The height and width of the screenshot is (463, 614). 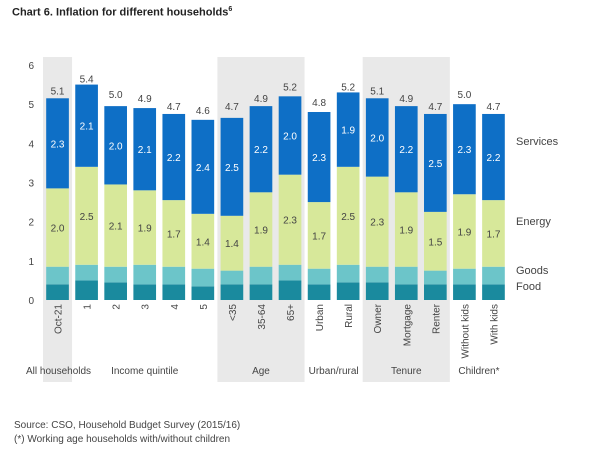 What do you see at coordinates (291, 312) in the screenshot?
I see `x-tick-label: 65+` at bounding box center [291, 312].